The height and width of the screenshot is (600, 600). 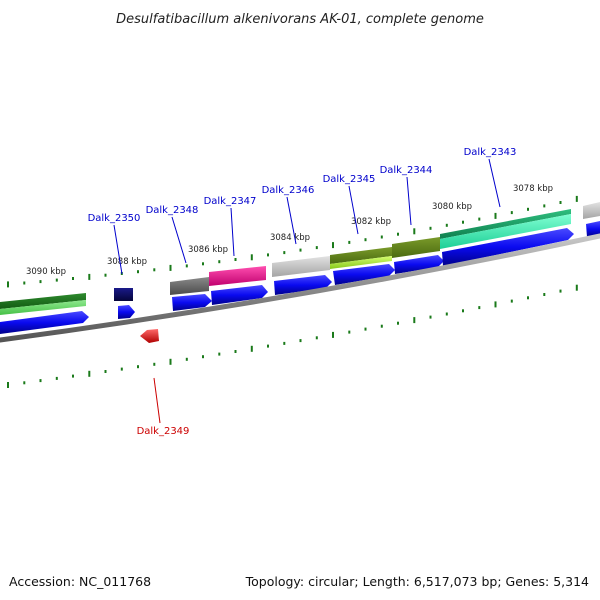 I want to click on cds-arrow-reverse, so click(x=149, y=336).